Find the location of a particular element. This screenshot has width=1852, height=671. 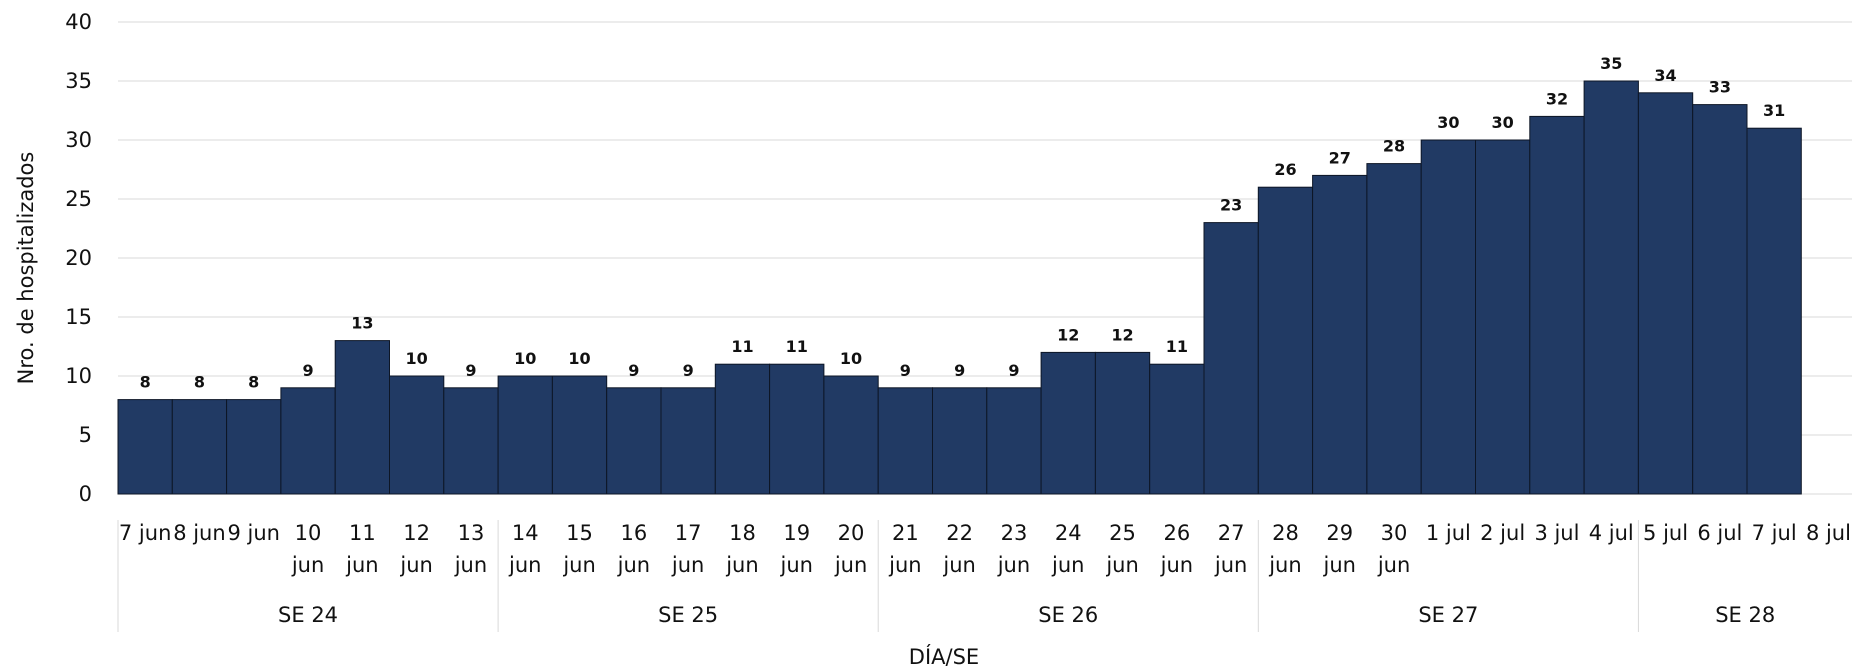

y-tick-label: 40 is located at coordinates (78, 22).